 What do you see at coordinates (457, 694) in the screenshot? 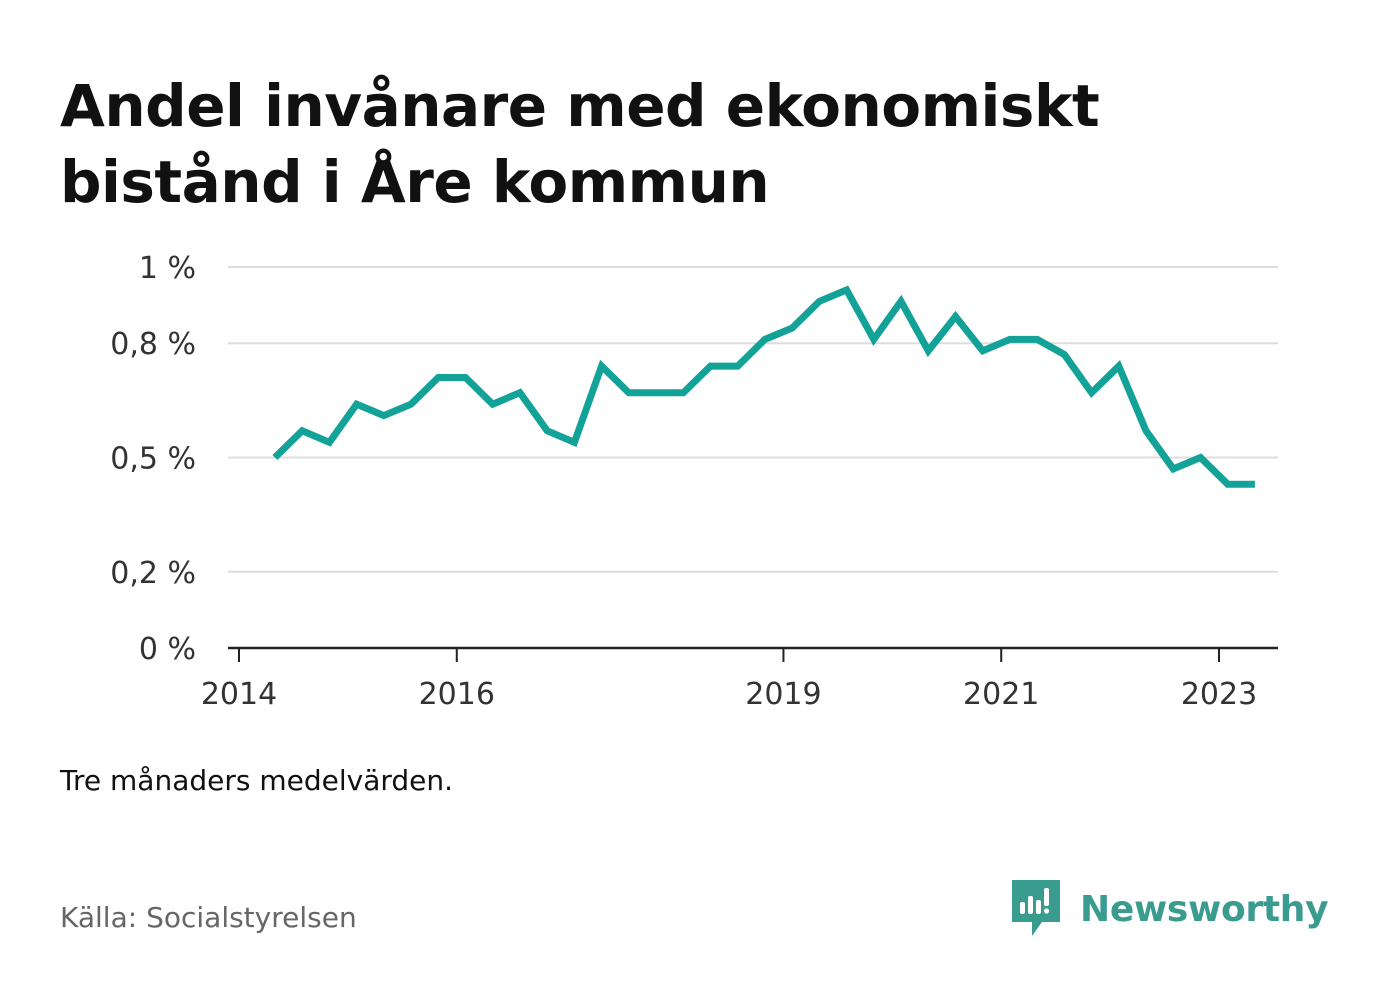
I see `x-tick-label: 2016` at bounding box center [457, 694].